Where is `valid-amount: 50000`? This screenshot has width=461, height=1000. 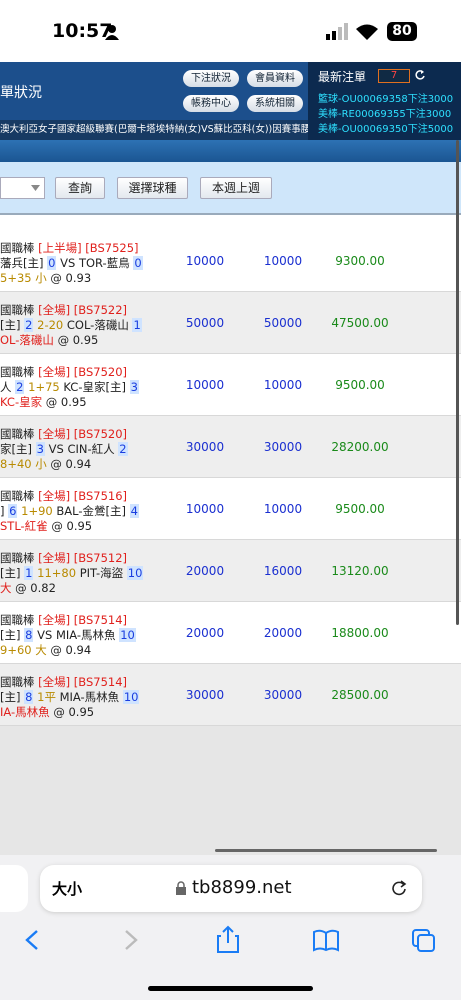 valid-amount: 50000 is located at coordinates (283, 323).